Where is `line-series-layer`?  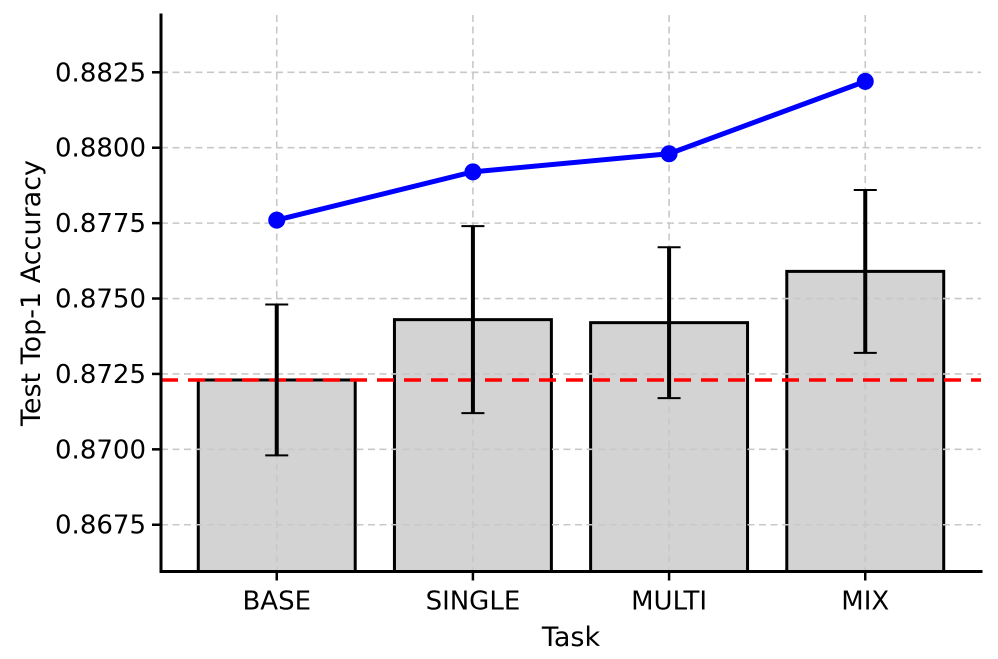 line-series-layer is located at coordinates (571, 150).